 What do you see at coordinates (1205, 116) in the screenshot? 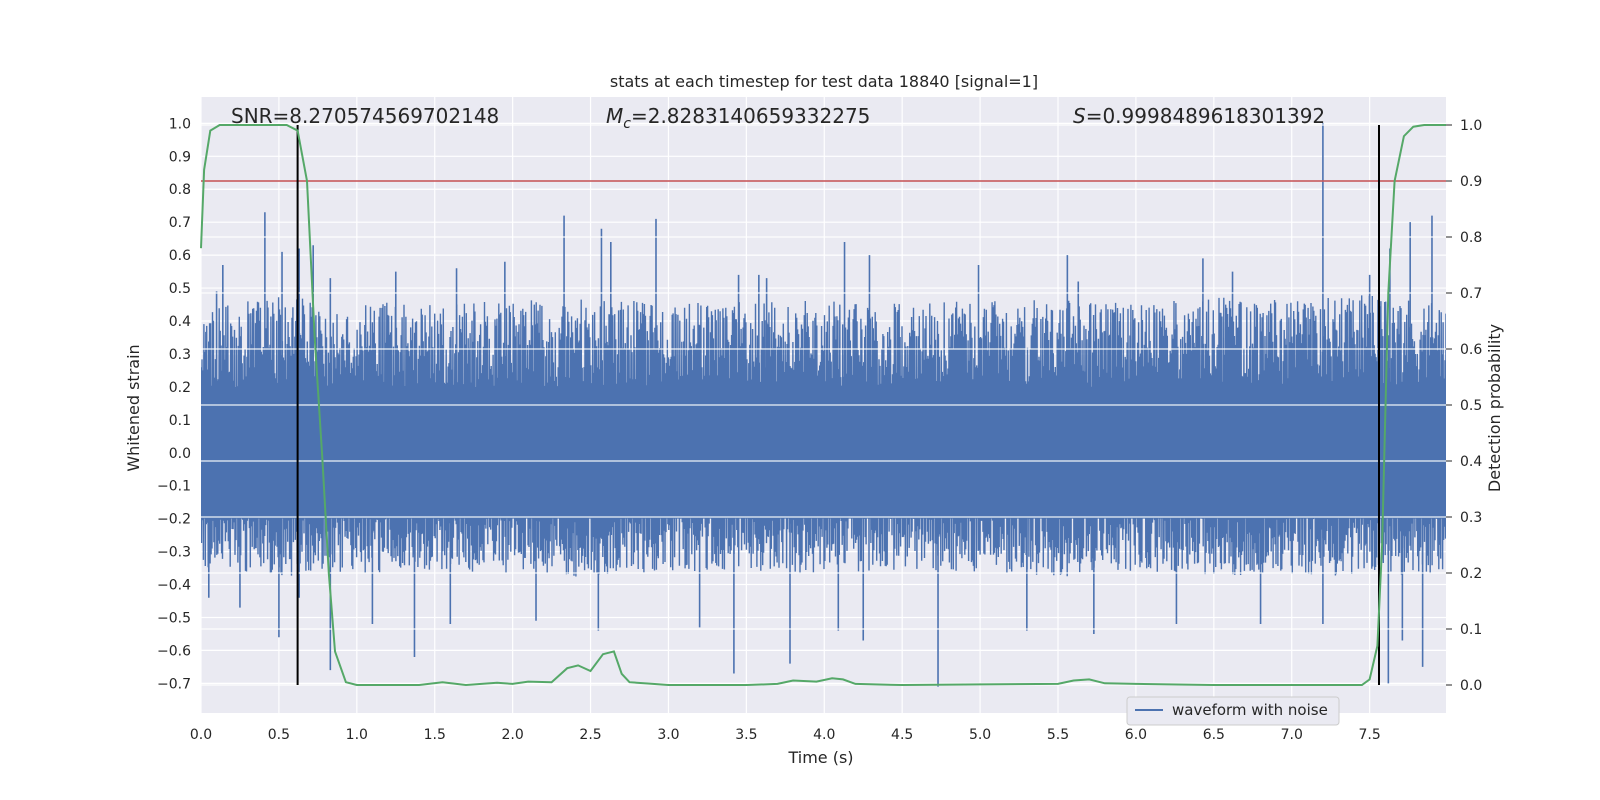
I see `score-value: =0.9998489618301392` at bounding box center [1205, 116].